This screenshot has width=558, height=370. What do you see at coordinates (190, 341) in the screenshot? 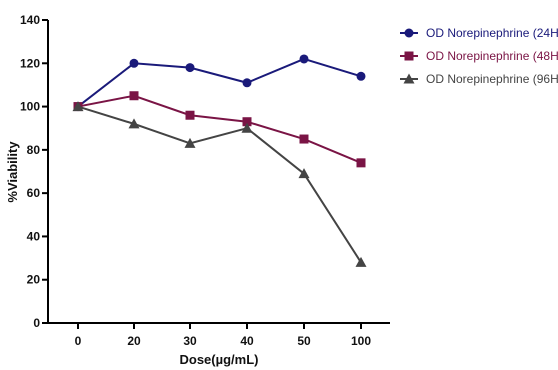
I see `x-tick-label: 30` at bounding box center [190, 341].